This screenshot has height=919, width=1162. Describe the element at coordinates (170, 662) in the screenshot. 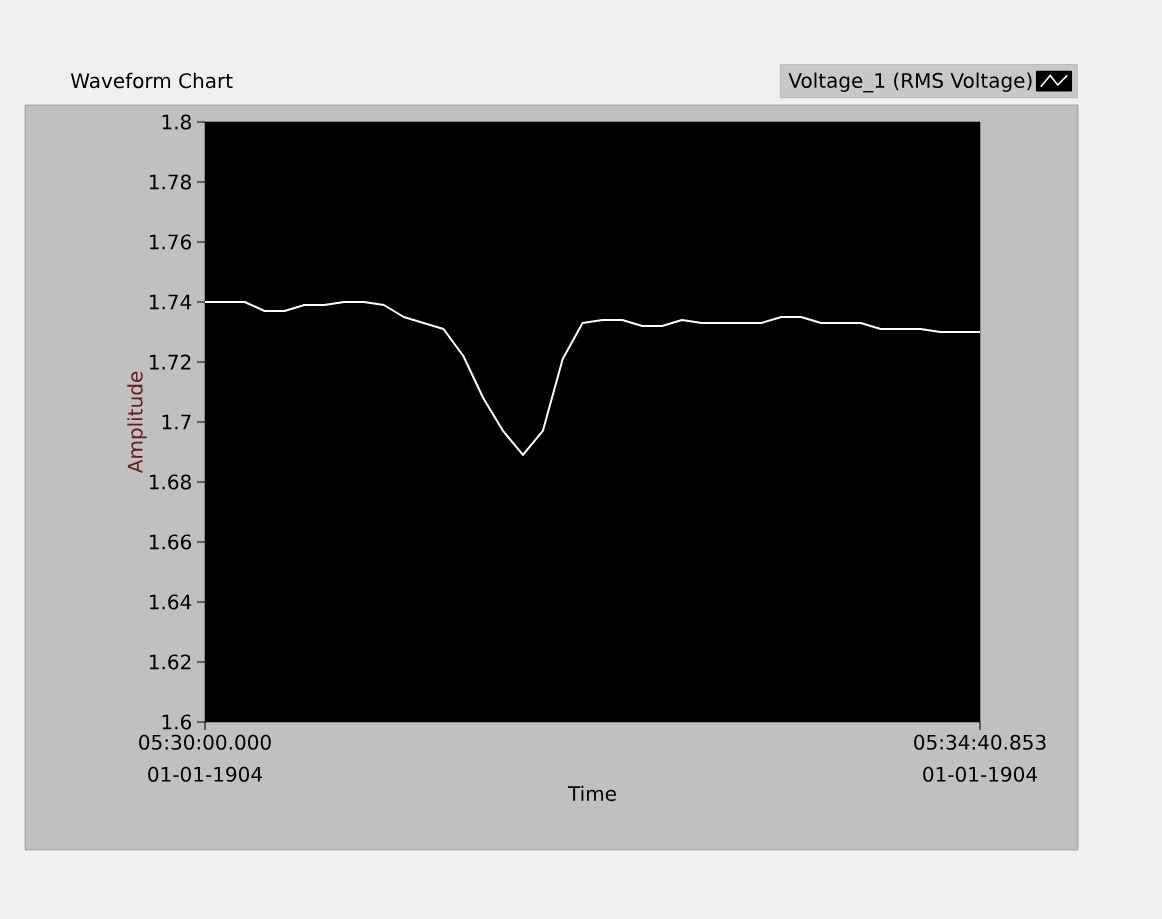

I see `y-tick-label: 1.62` at that location.